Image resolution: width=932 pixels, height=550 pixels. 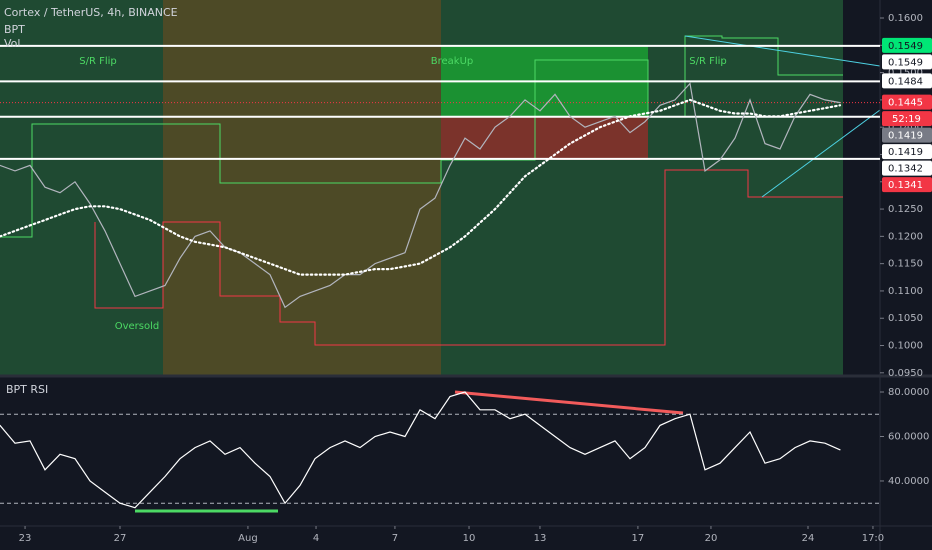 I want to click on legend-item: Vol, so click(x=12, y=43).